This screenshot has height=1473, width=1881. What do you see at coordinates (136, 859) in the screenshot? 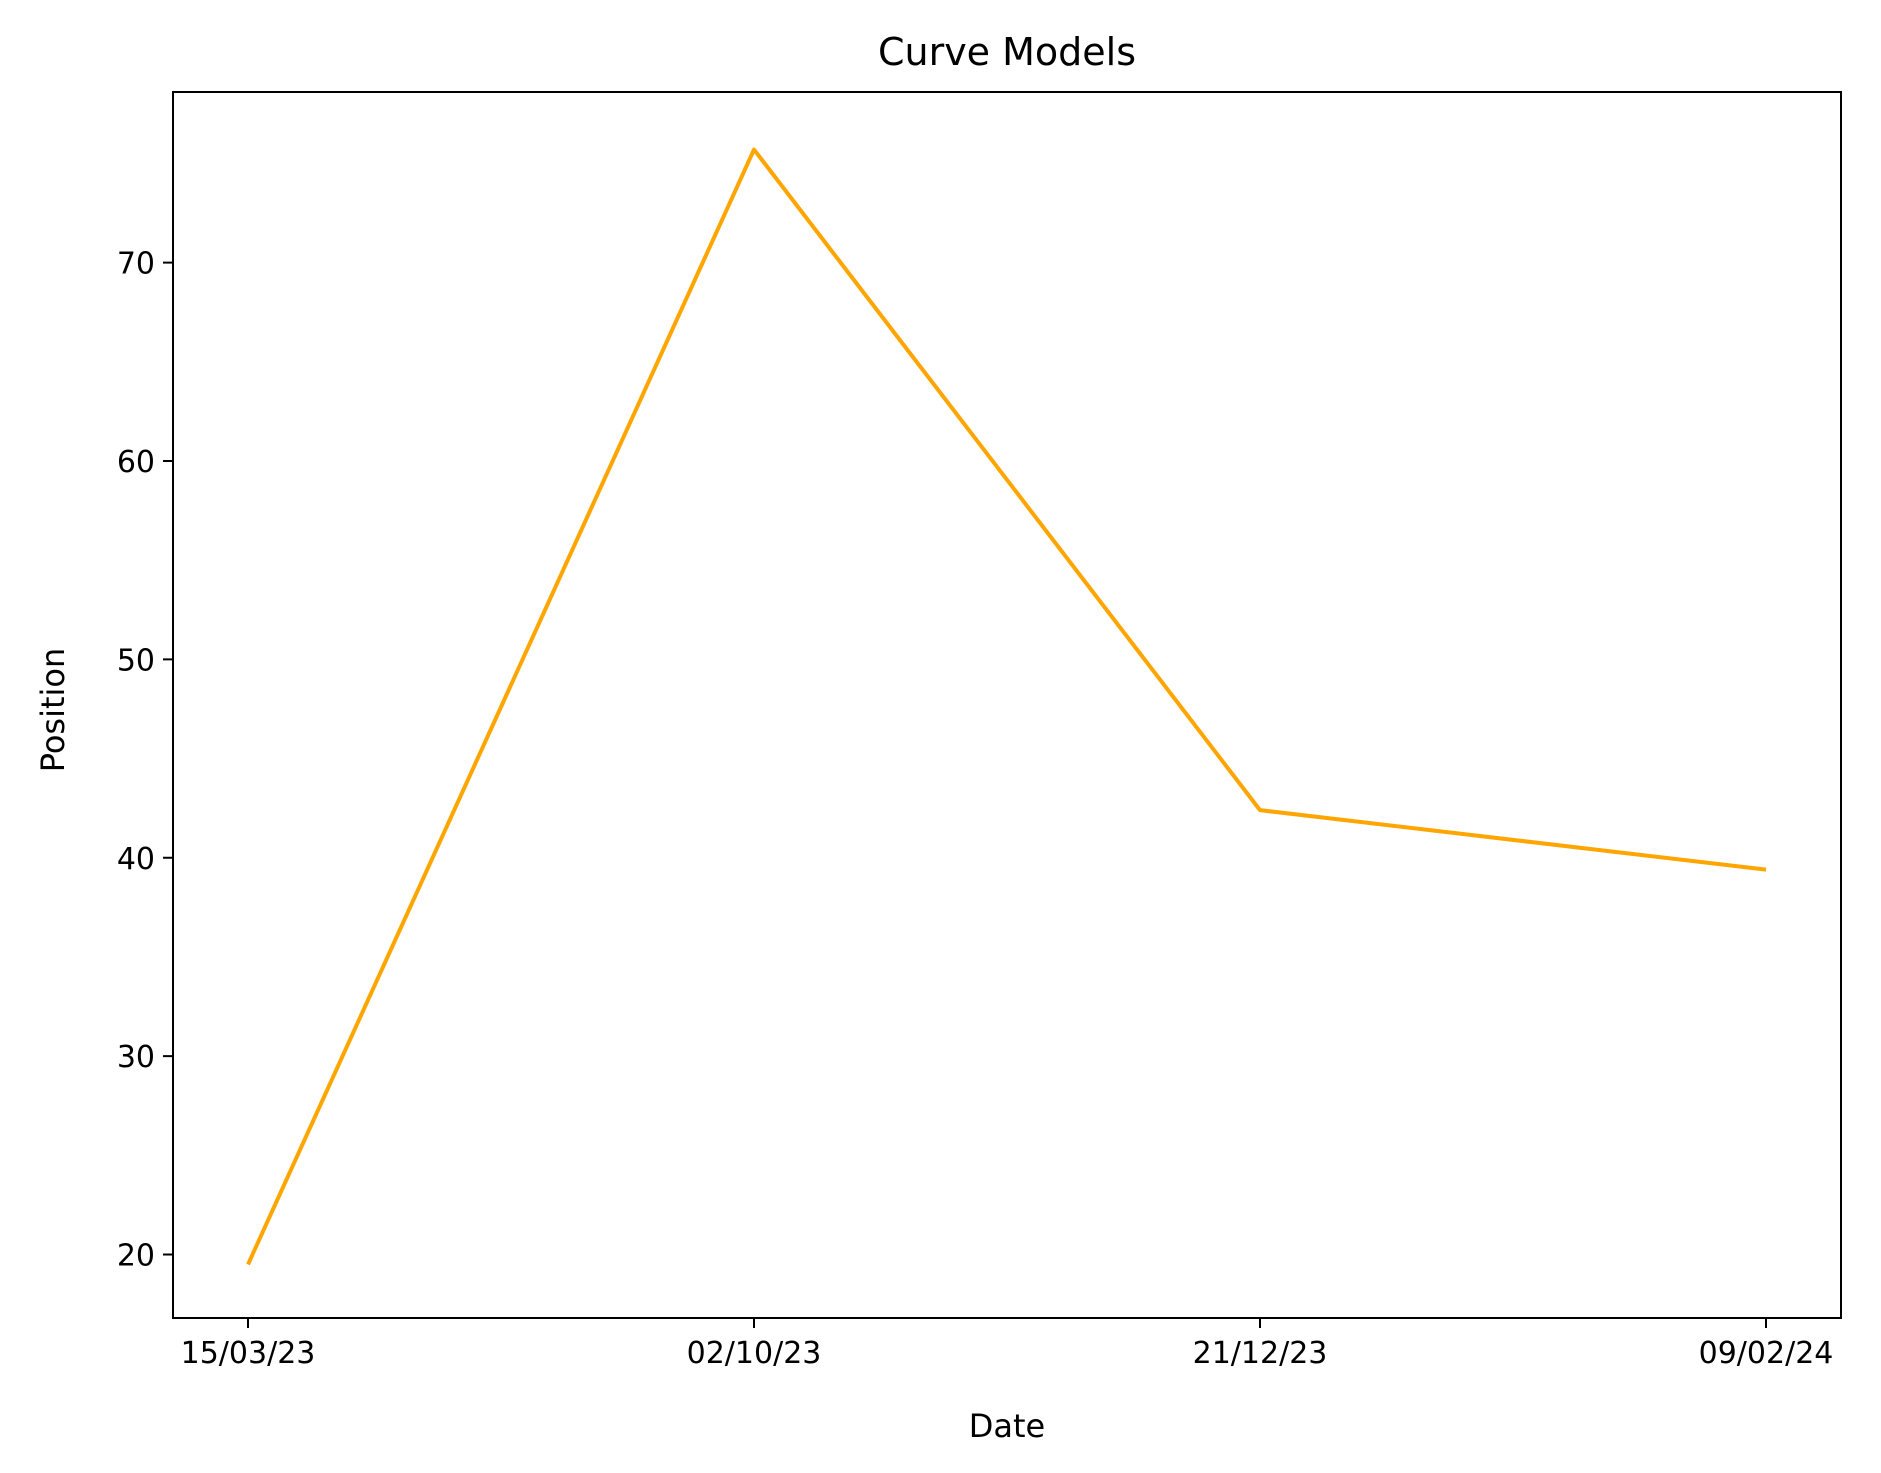
I see `y-tick-label: 40` at bounding box center [136, 859].